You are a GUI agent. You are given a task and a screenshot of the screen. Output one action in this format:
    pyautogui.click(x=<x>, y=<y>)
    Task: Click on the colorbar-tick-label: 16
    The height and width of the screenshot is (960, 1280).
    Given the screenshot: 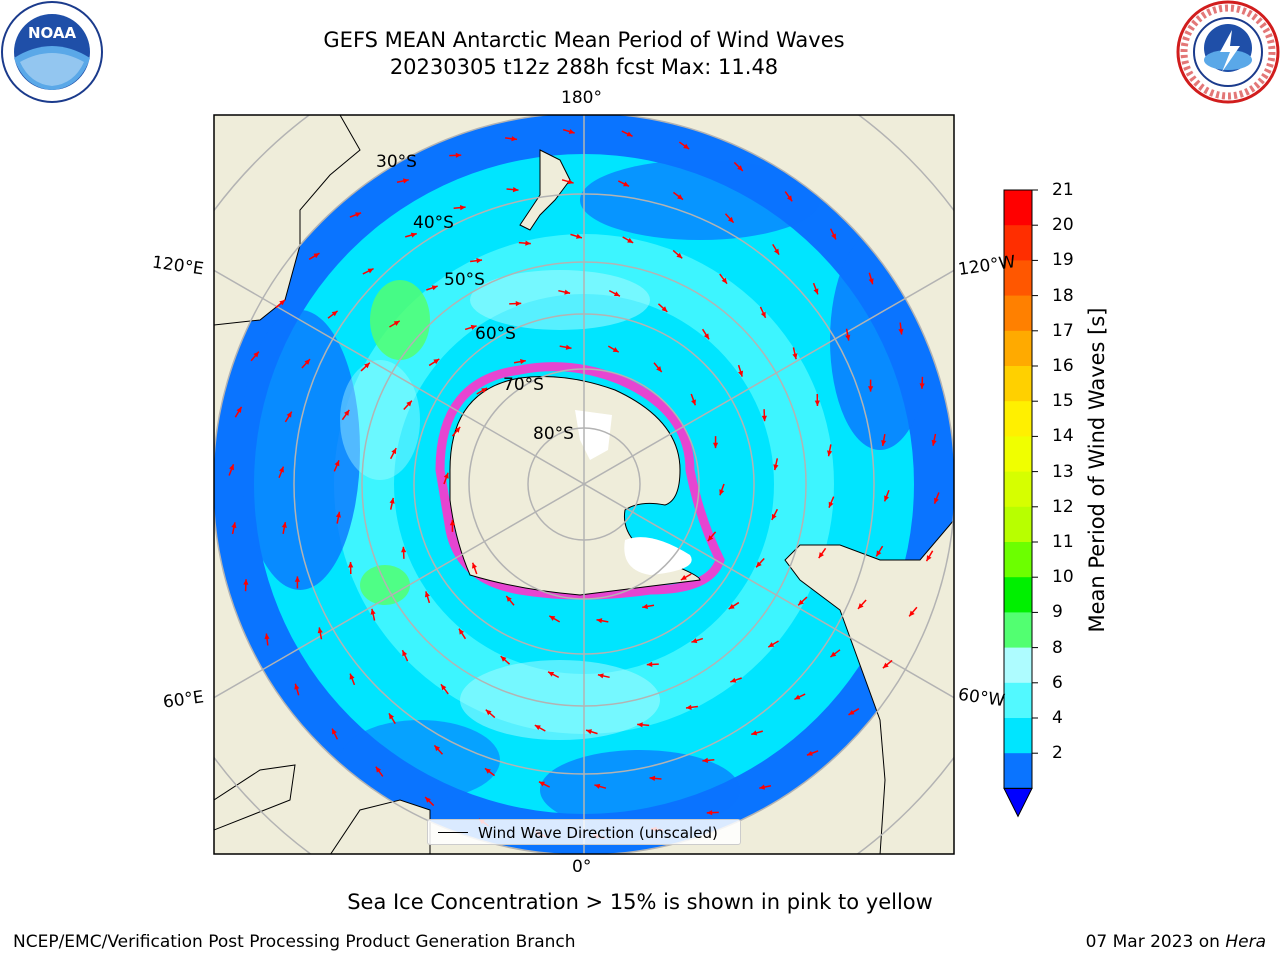 What is the action you would take?
    pyautogui.click(x=1063, y=366)
    